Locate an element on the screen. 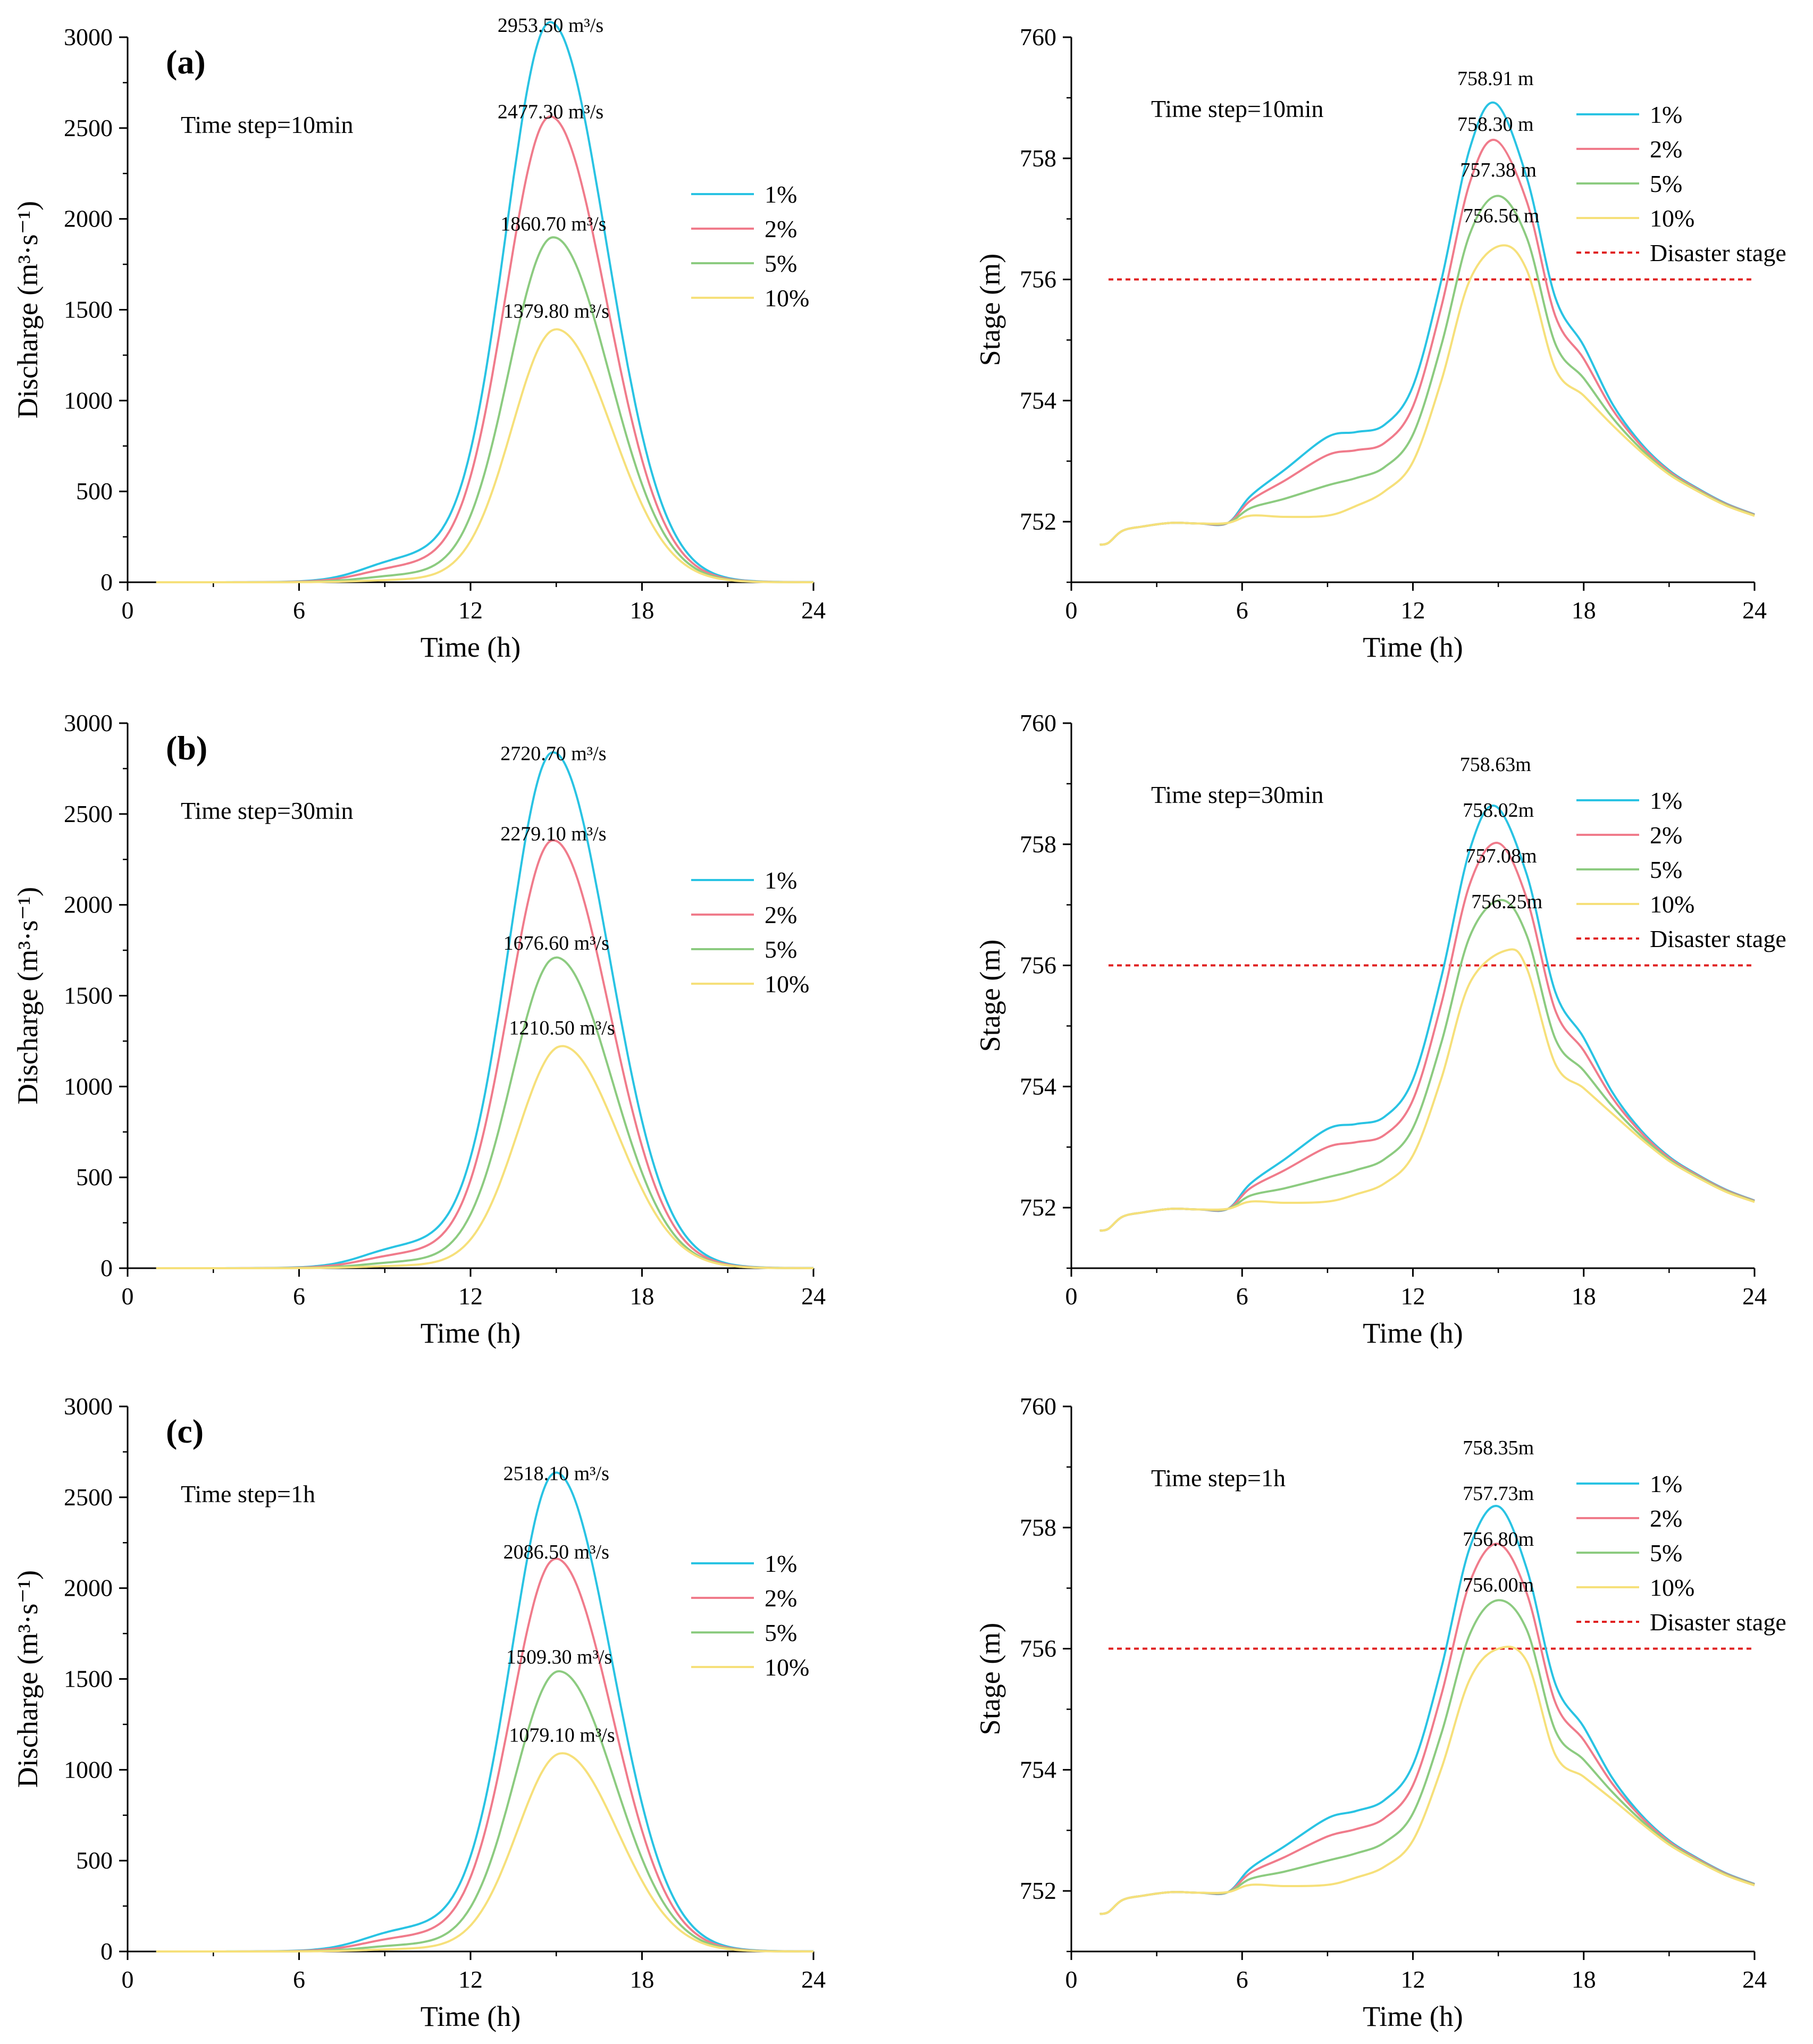  series-line-2pct is located at coordinates (484, 1755).